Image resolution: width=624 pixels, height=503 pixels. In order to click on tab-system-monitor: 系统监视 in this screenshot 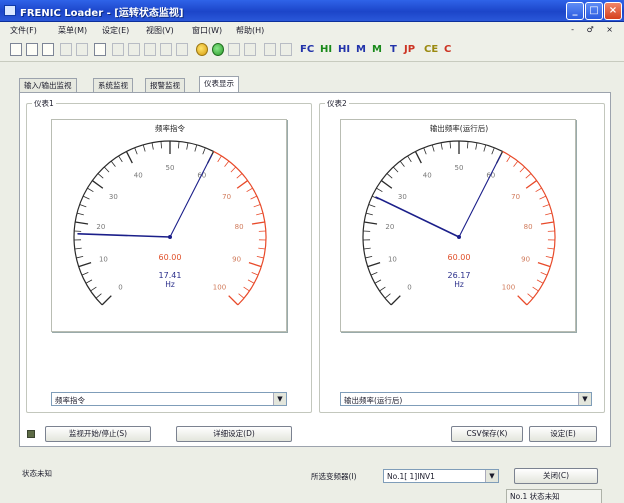, I will do `click(113, 85)`.